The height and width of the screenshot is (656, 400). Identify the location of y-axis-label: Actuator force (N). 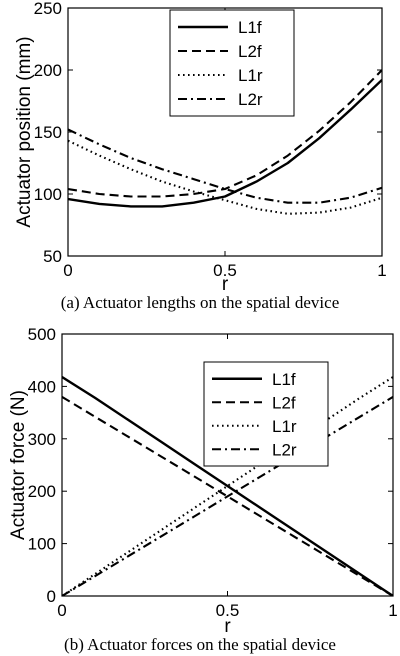
(18, 465).